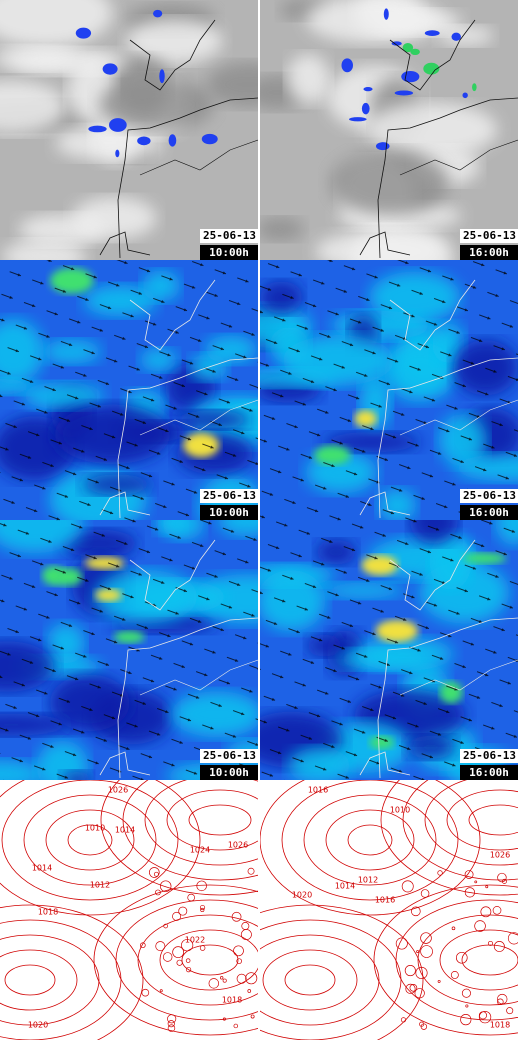  What do you see at coordinates (42, 868) in the screenshot?
I see `isobar-label: 1014` at bounding box center [42, 868].